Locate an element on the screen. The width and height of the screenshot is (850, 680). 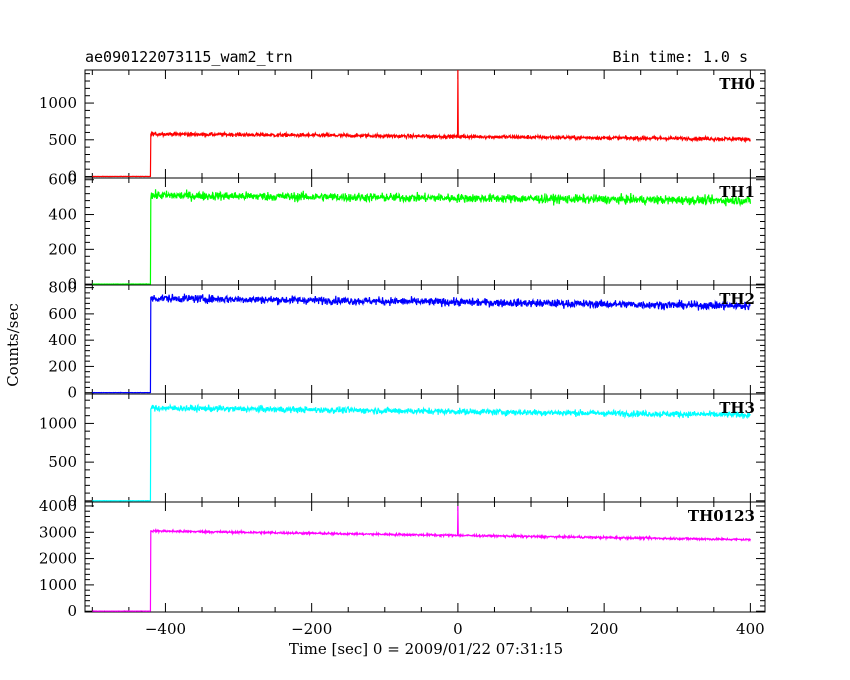
panel-label: TH3 is located at coordinates (737, 408).